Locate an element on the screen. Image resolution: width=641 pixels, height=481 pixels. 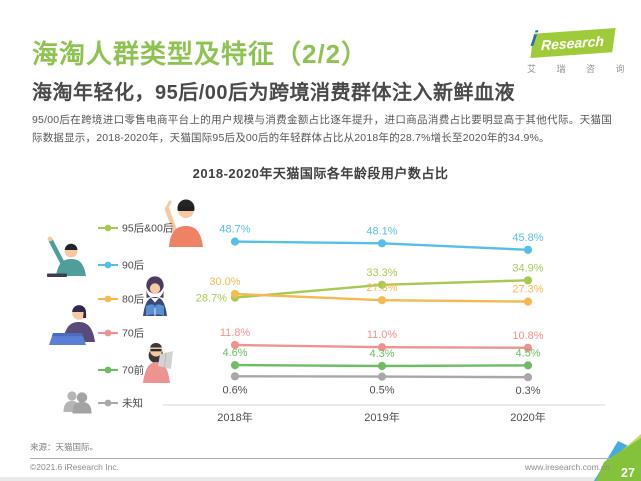
data-label: 27.8% is located at coordinates (381, 288).